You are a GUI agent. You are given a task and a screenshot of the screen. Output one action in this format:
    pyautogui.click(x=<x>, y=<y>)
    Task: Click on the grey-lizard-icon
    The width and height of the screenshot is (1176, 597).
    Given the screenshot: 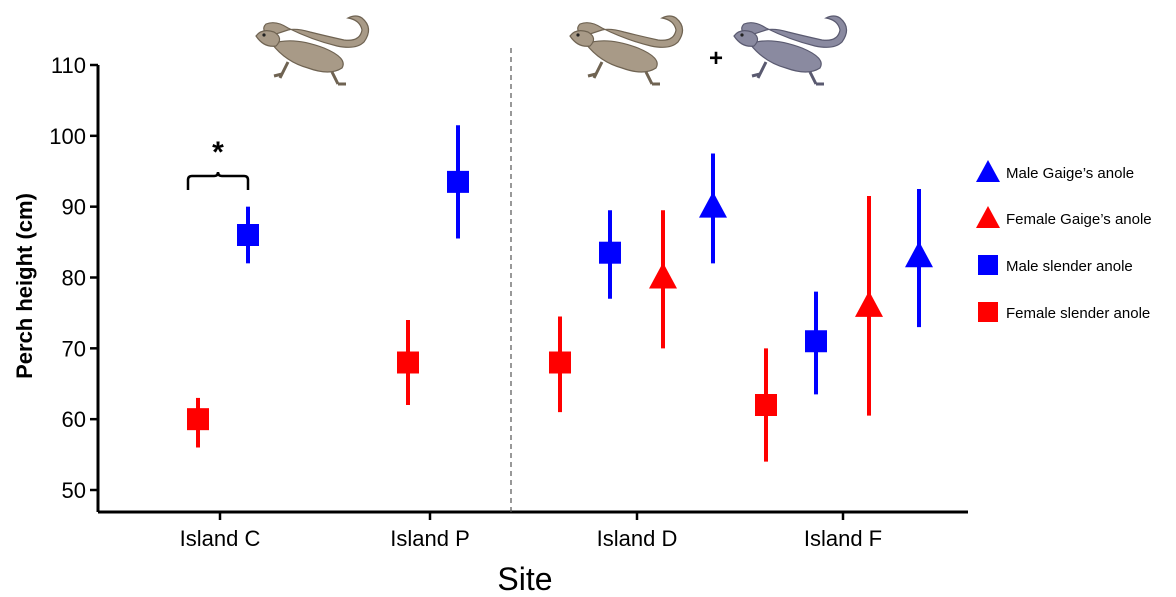 What is the action you would take?
    pyautogui.click(x=790, y=50)
    